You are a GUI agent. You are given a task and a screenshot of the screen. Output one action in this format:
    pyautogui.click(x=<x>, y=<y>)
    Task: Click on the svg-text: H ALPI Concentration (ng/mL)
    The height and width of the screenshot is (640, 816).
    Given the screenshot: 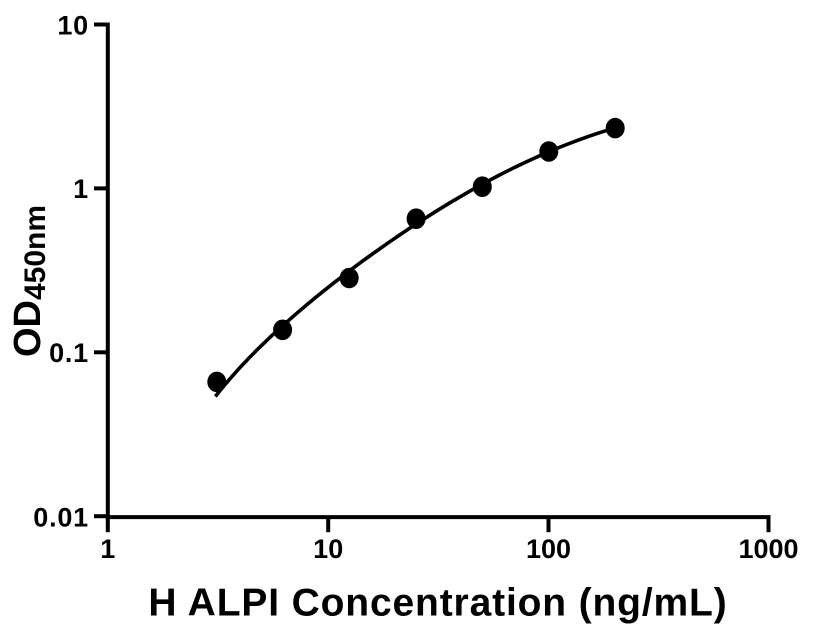 What is the action you would take?
    pyautogui.click(x=437, y=602)
    